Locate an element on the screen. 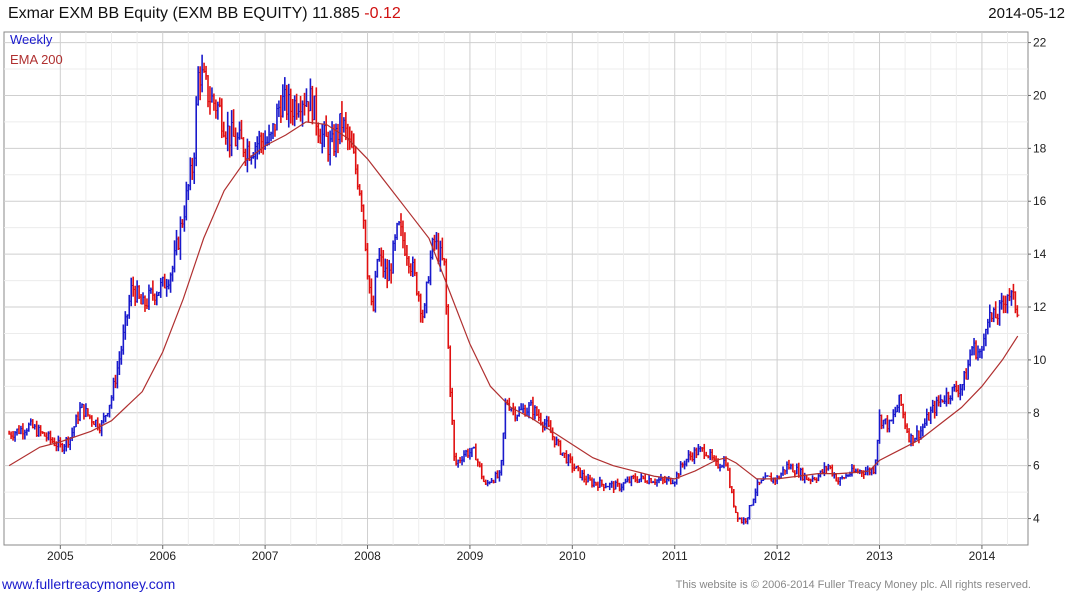 The height and width of the screenshot is (600, 1075). legend-weekly: Weekly is located at coordinates (31, 39).